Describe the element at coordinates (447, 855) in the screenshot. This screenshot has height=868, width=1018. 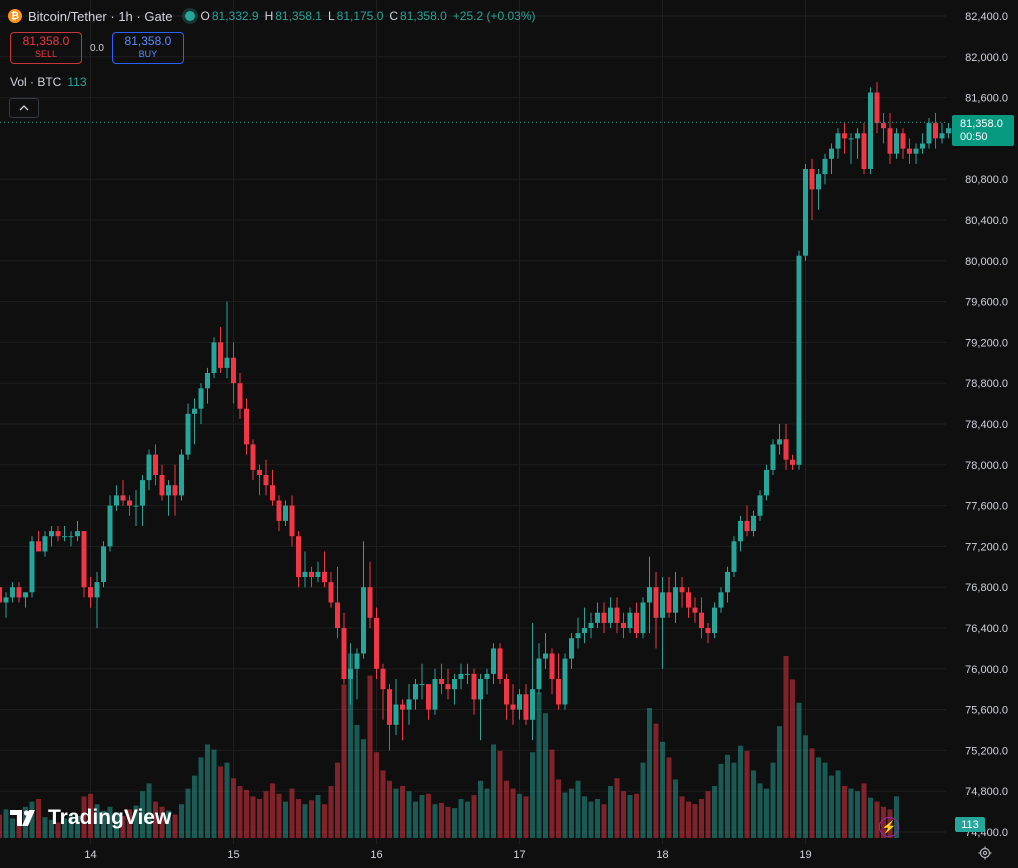
I see `time-axis: 14 15 16 17 18 19` at that location.